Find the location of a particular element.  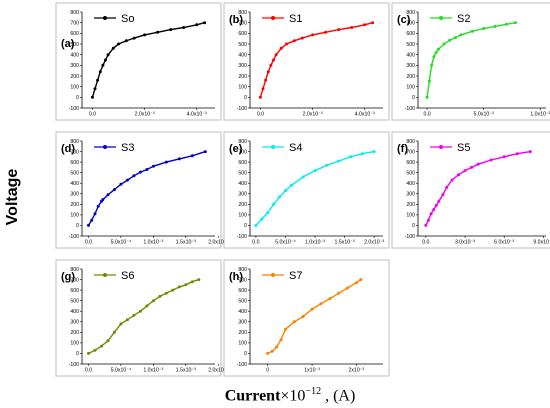

panel-letter: (h) is located at coordinates (236, 277).